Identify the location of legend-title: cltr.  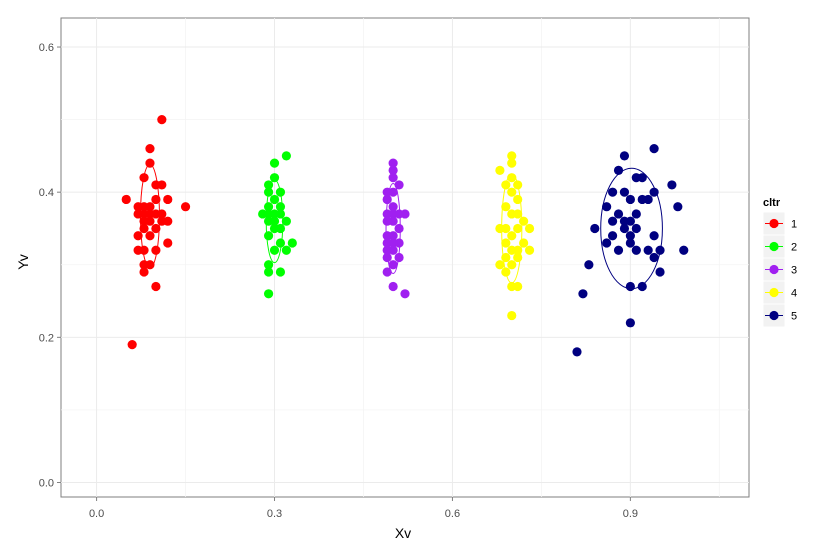
(772, 203).